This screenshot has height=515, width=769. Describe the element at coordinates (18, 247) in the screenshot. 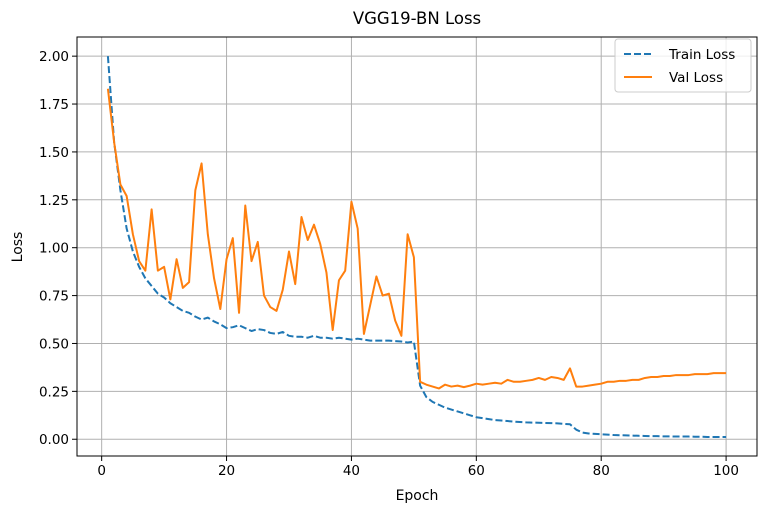

I see `y-axis-label: Loss` at that location.